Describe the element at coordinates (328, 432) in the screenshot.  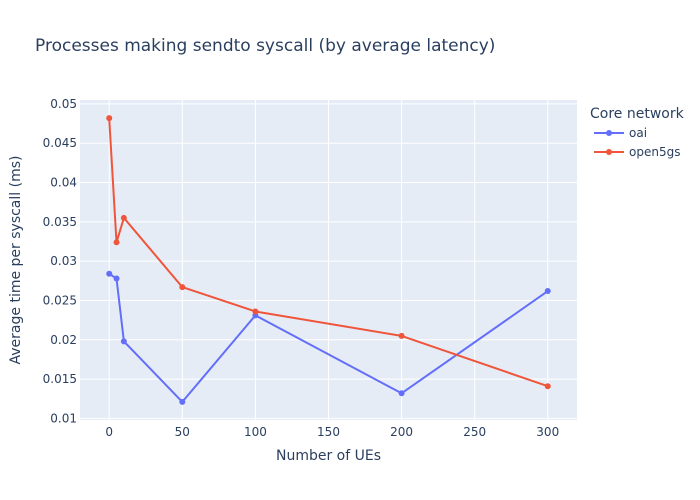
I see `x-tick-label: 150` at that location.